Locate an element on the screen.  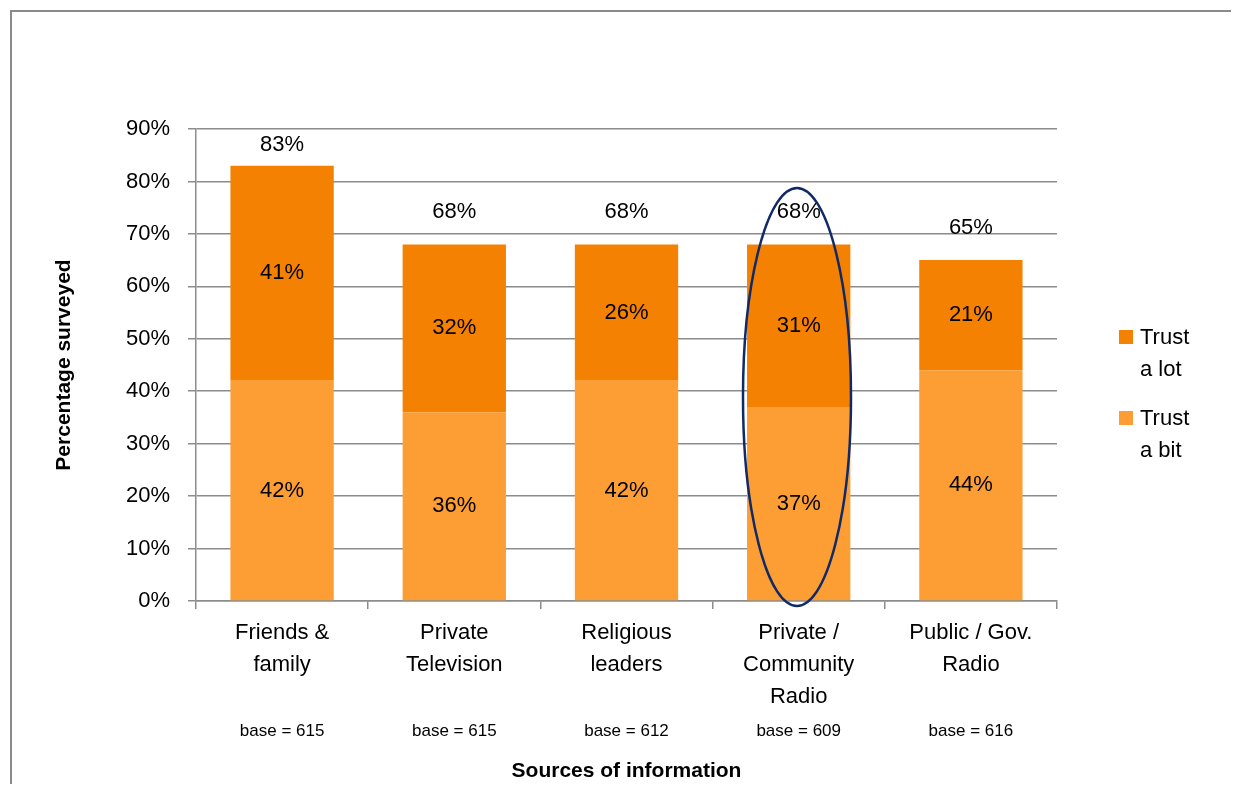
y-tick-label: 10% is located at coordinates (147, 547).